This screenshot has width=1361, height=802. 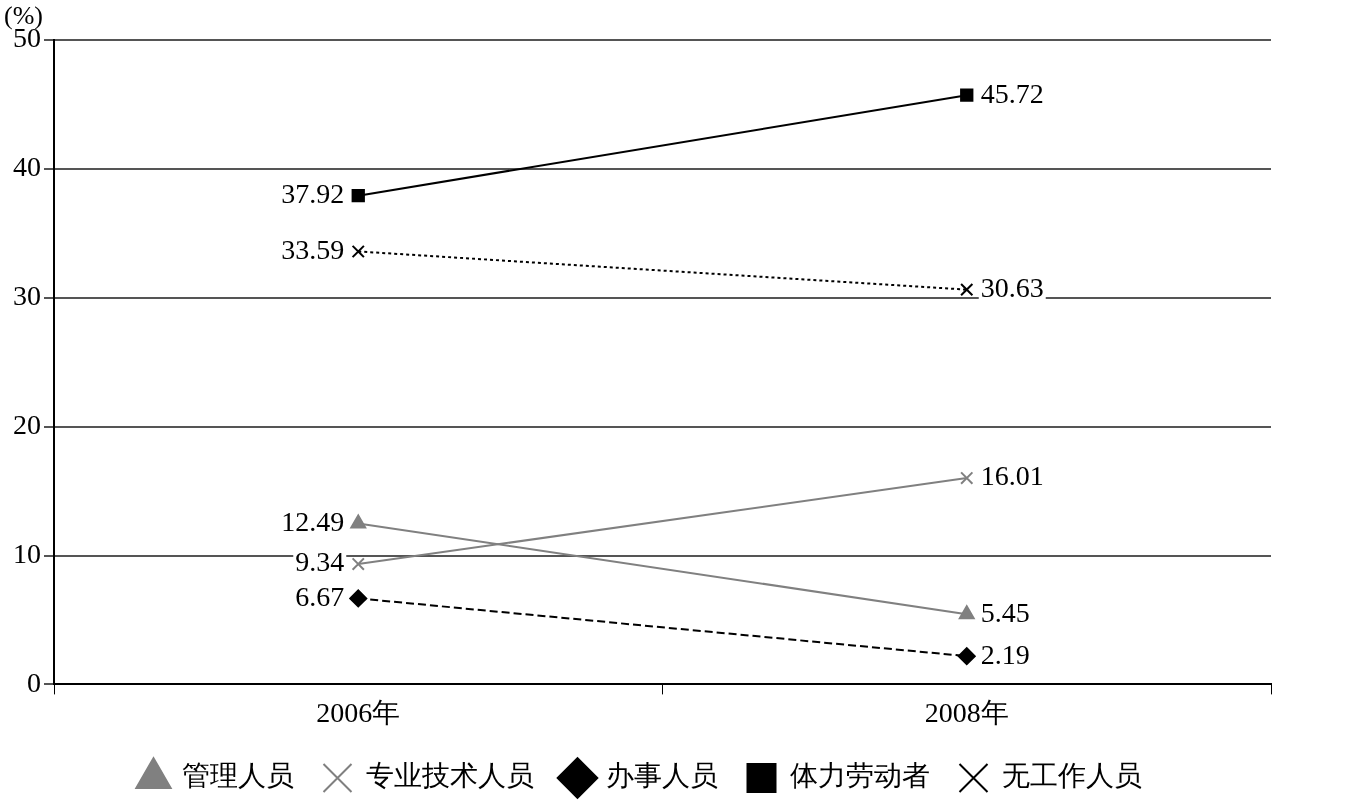 What do you see at coordinates (449, 776) in the screenshot?
I see `legend-label: 专业技术人员` at bounding box center [449, 776].